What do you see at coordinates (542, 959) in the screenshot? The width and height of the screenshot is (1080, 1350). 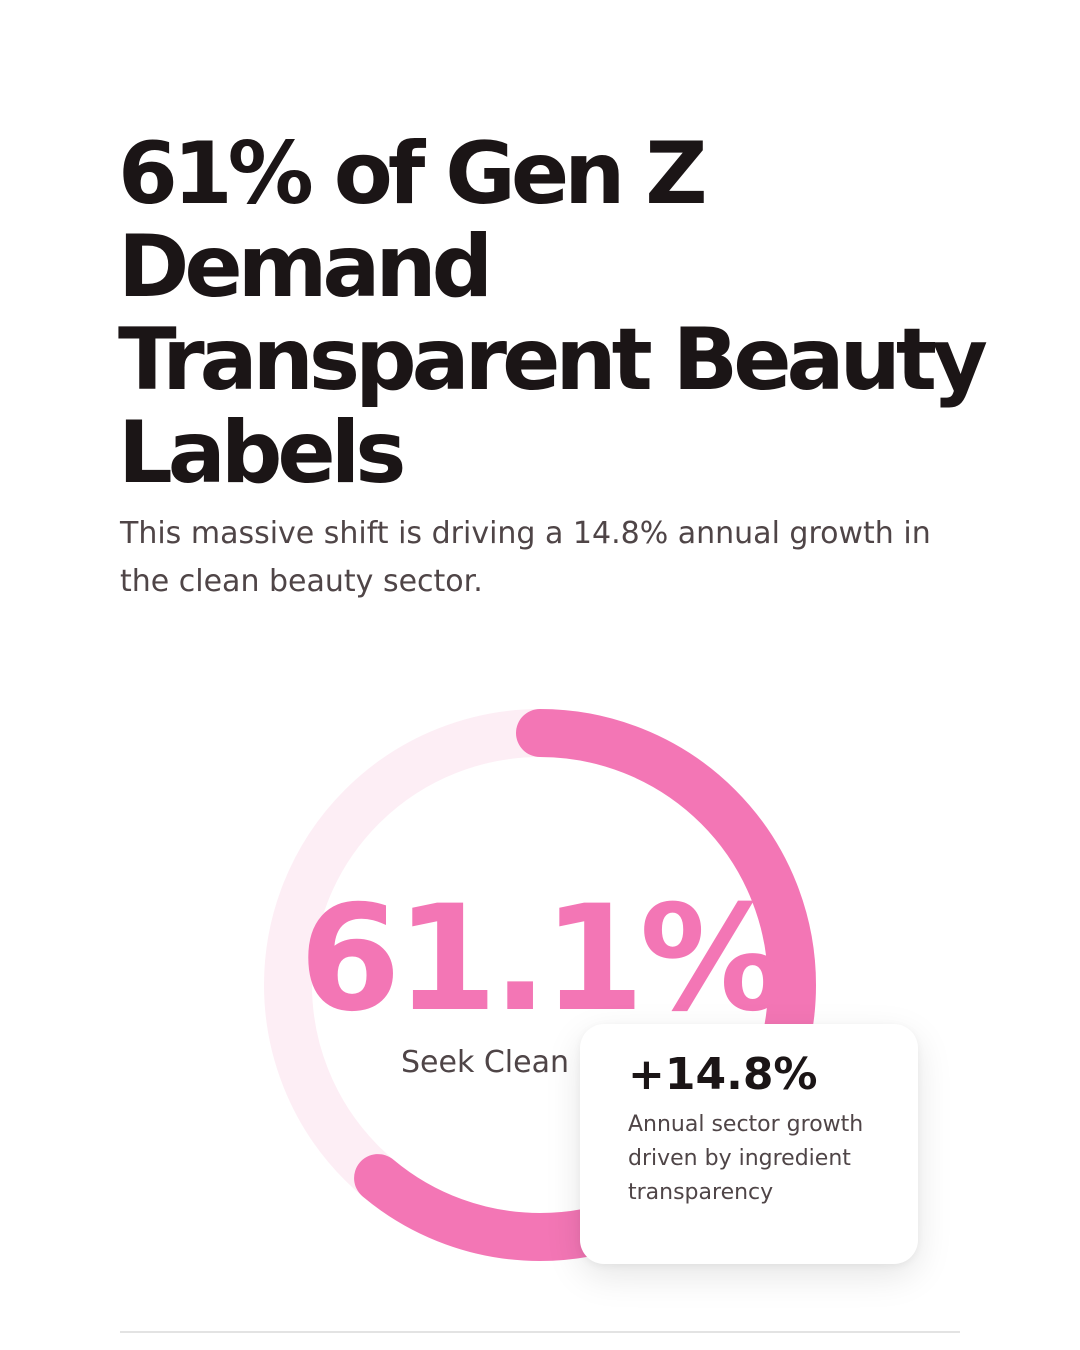 I see `chart-value-label: 61.1%` at bounding box center [542, 959].